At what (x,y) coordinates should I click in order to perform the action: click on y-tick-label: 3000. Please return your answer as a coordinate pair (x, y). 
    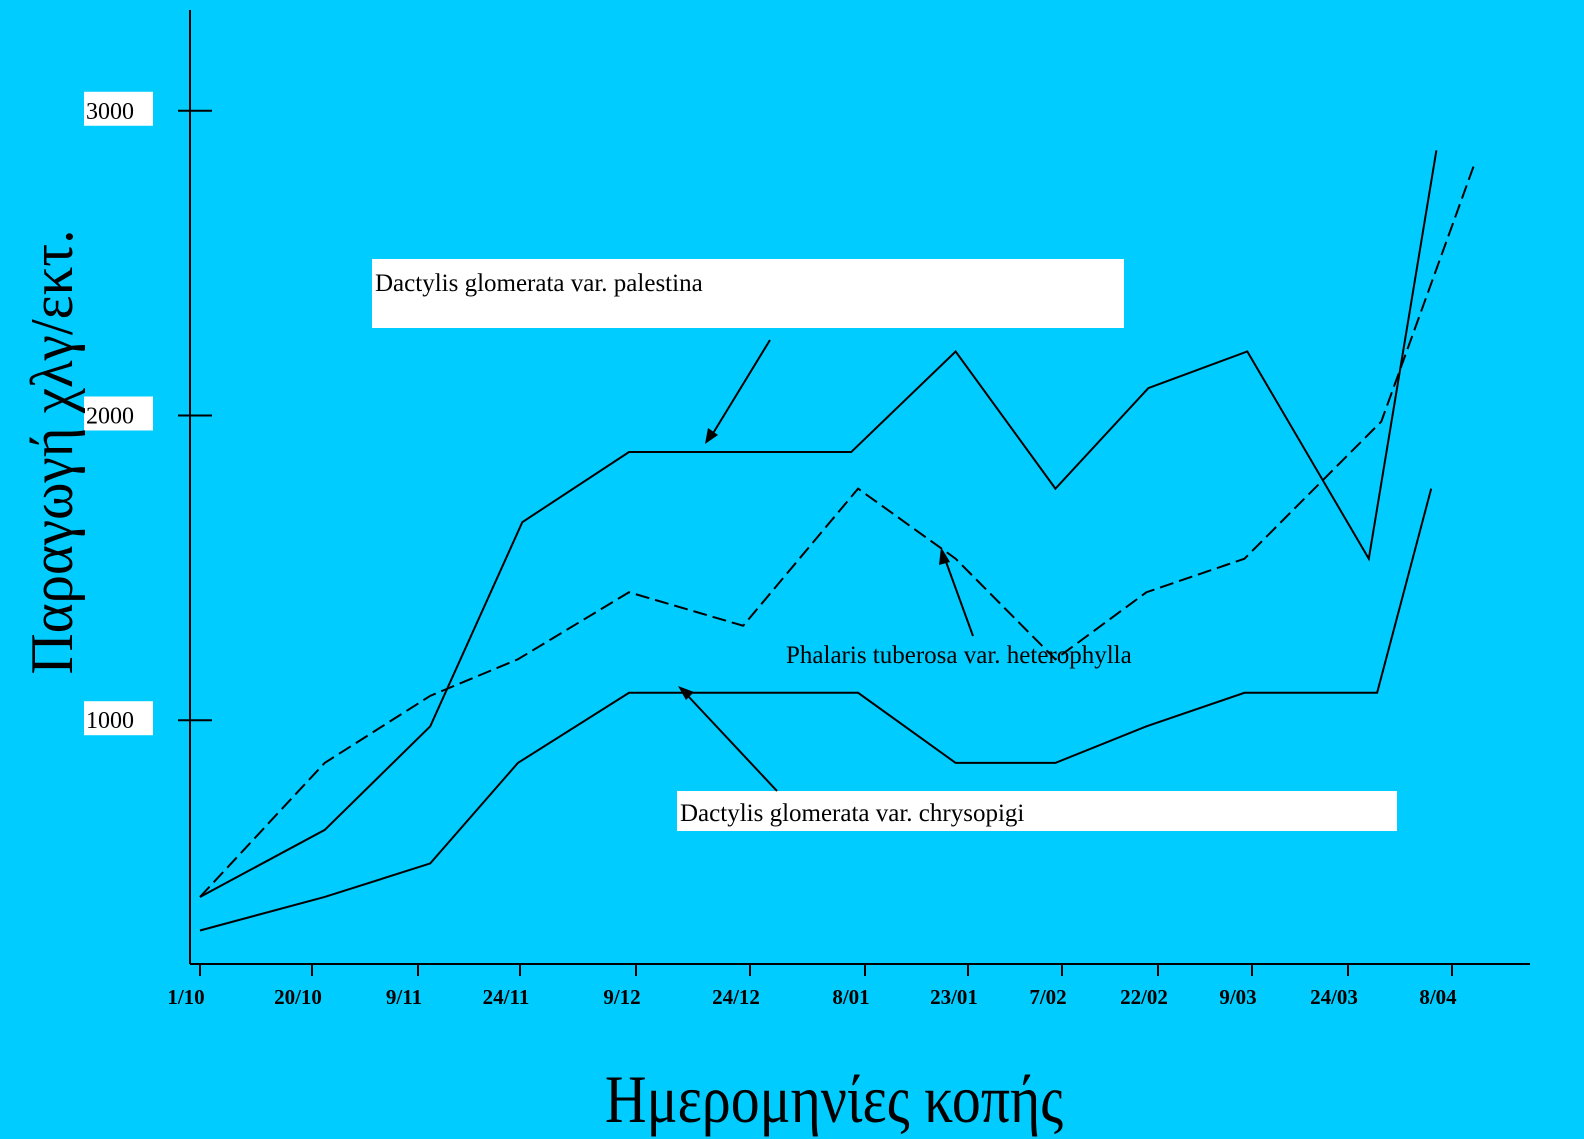
    Looking at the image, I should click on (110, 112).